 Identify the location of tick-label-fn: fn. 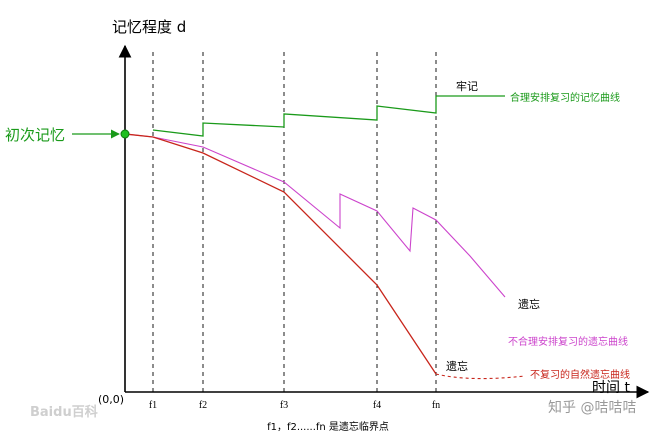
(436, 405).